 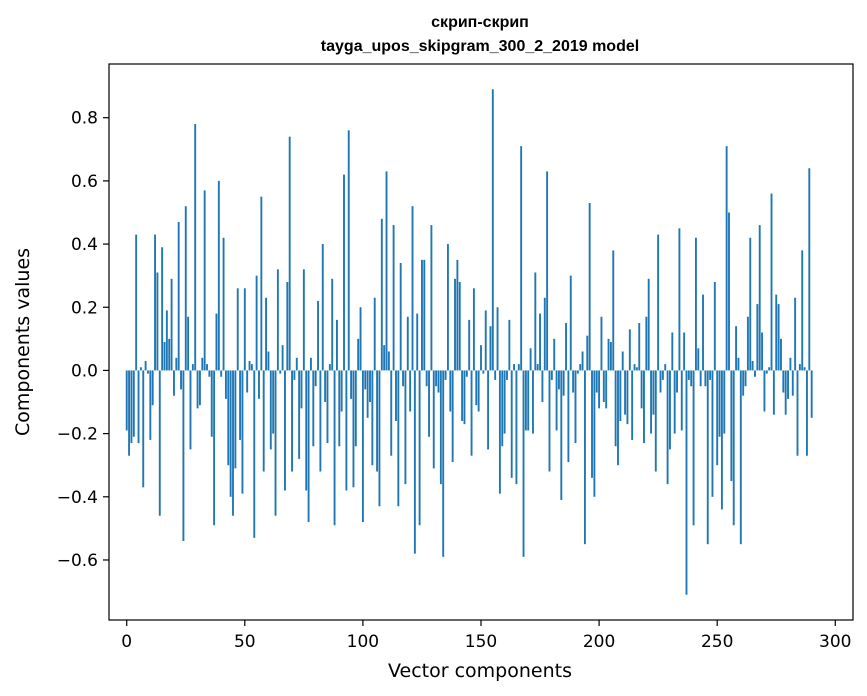 What do you see at coordinates (84, 182) in the screenshot?
I see `y-tick-label: 0.6` at bounding box center [84, 182].